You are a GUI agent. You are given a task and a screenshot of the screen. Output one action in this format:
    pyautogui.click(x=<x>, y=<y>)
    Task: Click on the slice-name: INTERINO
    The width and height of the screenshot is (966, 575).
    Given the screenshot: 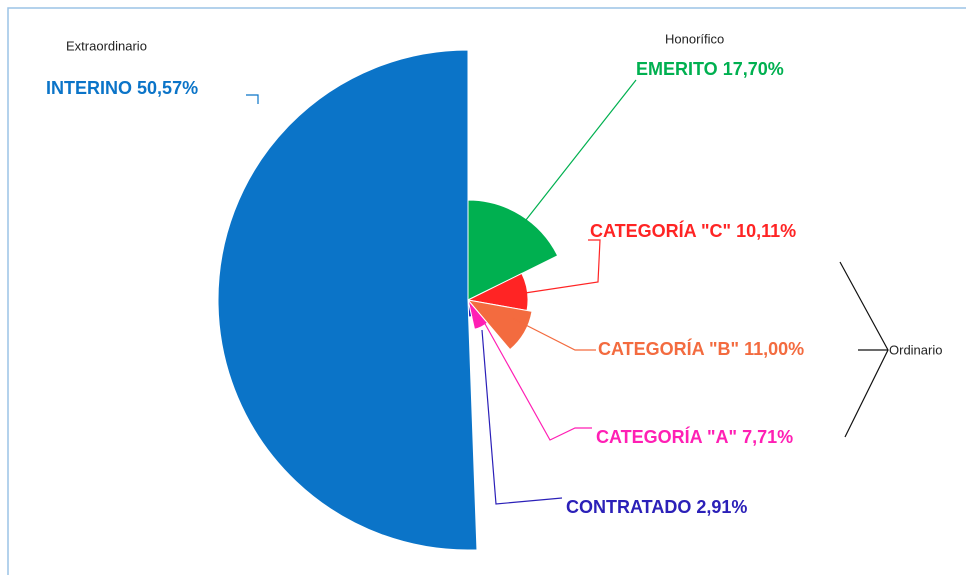 What is the action you would take?
    pyautogui.click(x=89, y=88)
    